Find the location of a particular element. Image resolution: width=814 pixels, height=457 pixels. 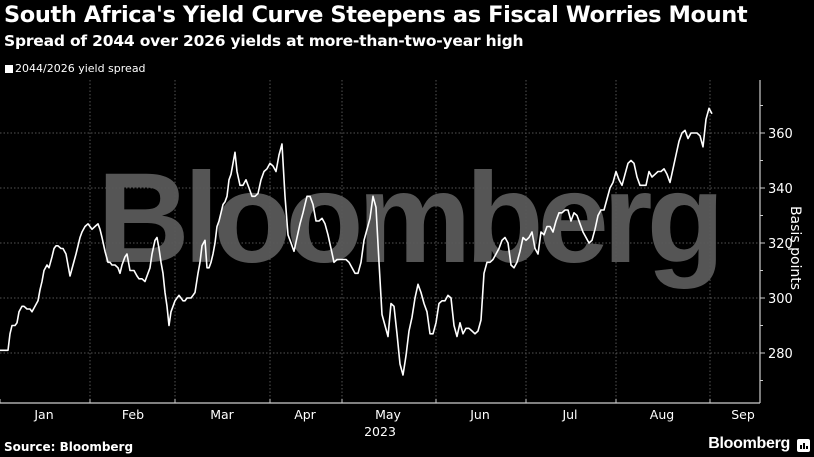

legend-swatch is located at coordinates (9, 68).